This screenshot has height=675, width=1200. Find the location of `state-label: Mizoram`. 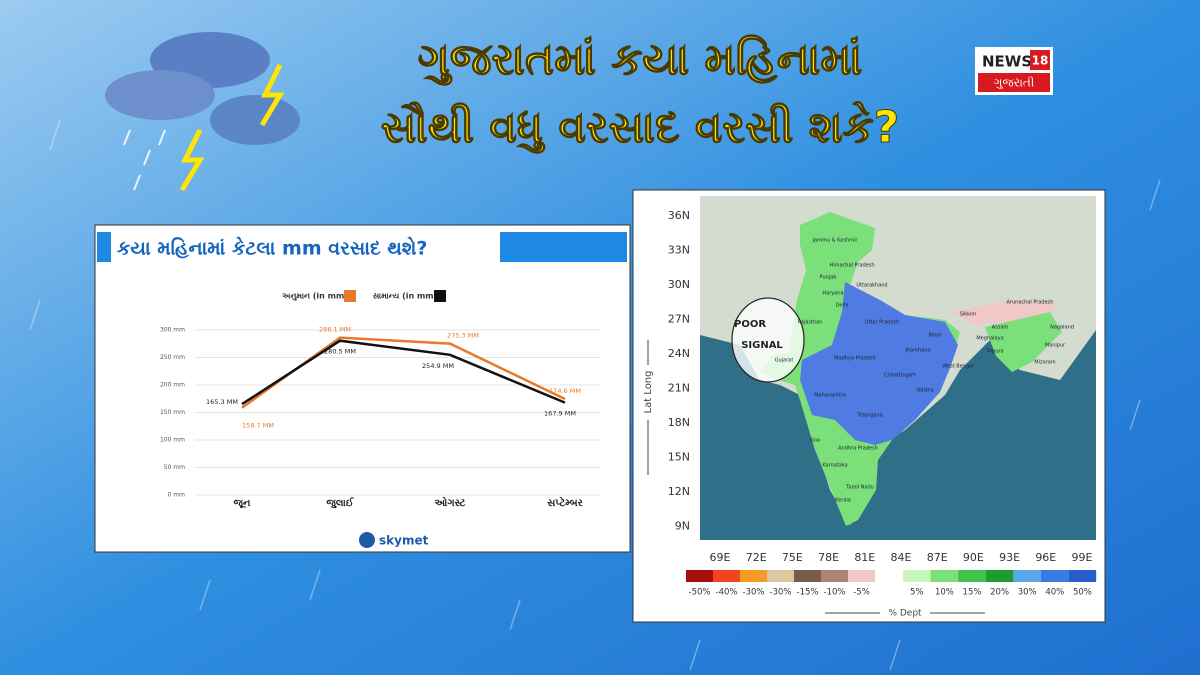

state-label: Mizoram is located at coordinates (1045, 363).